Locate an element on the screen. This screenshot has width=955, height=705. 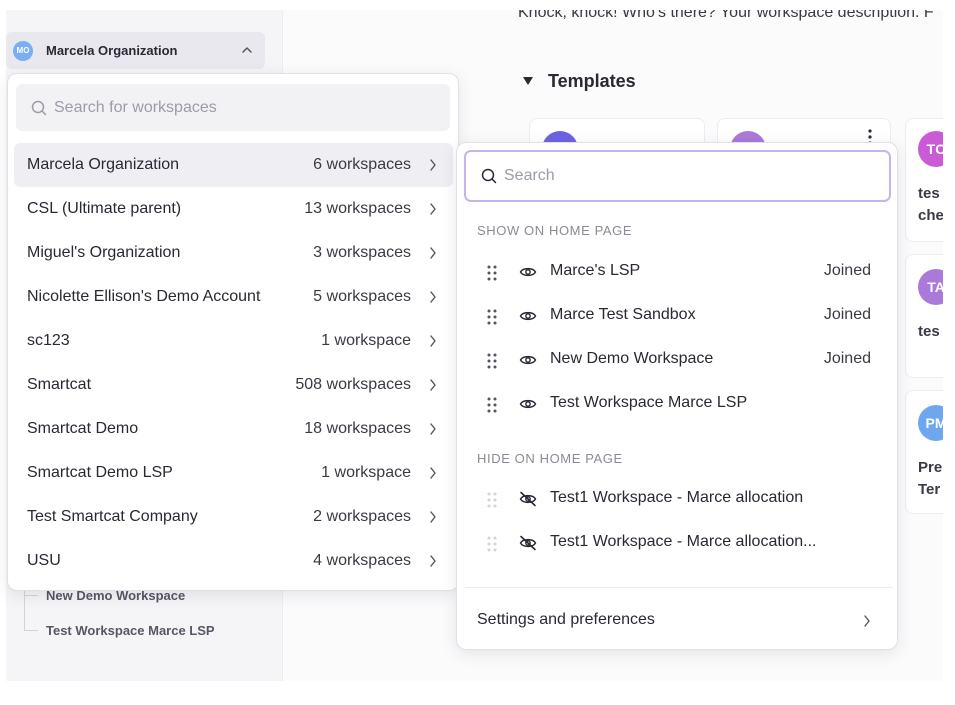
card-title: Pre is located at coordinates (930, 467).